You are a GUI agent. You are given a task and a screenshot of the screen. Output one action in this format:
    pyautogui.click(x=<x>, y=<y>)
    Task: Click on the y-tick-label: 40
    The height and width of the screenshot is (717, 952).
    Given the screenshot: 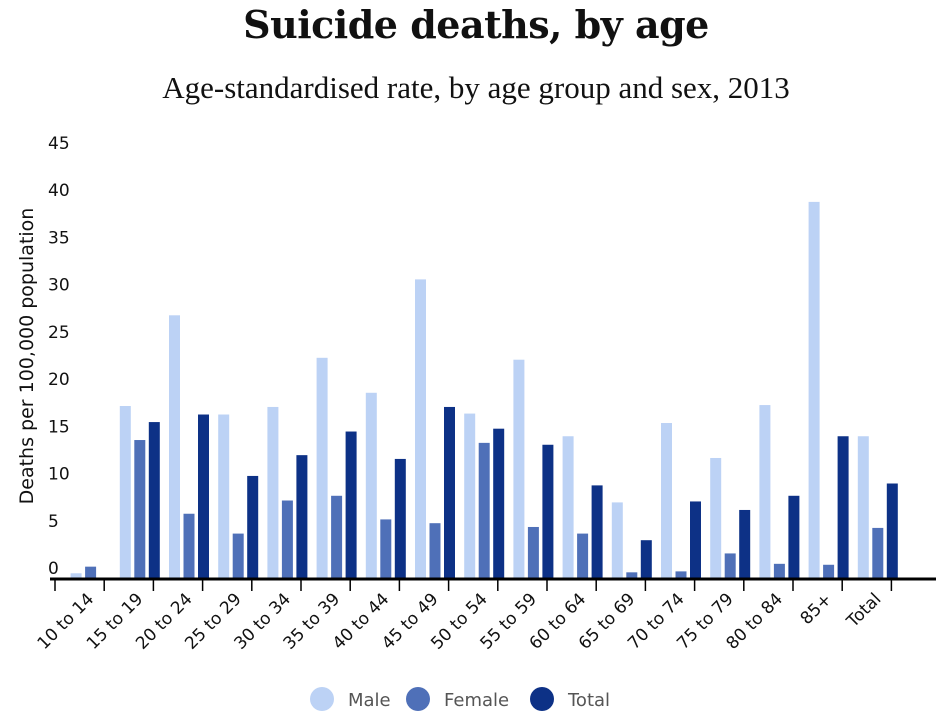 What is the action you would take?
    pyautogui.click(x=59, y=191)
    